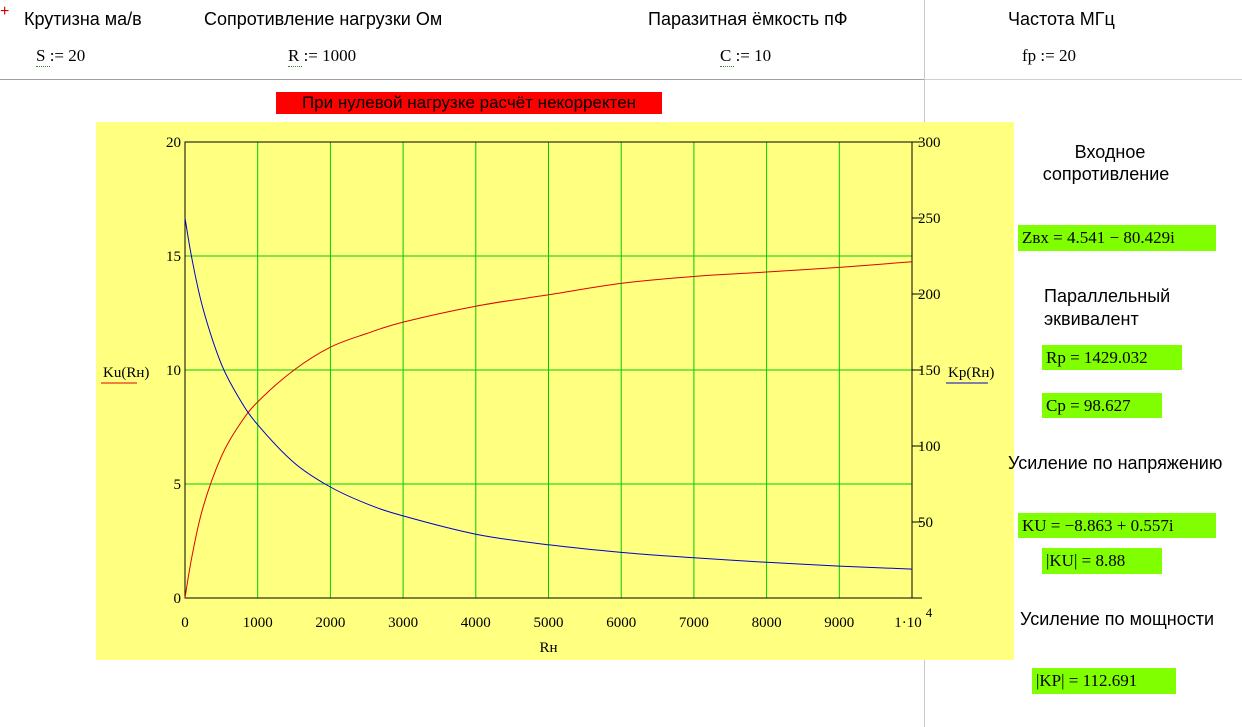  Describe the element at coordinates (1115, 463) in the screenshot. I see `voltage-gain-title: Усиление по напряжению` at that location.